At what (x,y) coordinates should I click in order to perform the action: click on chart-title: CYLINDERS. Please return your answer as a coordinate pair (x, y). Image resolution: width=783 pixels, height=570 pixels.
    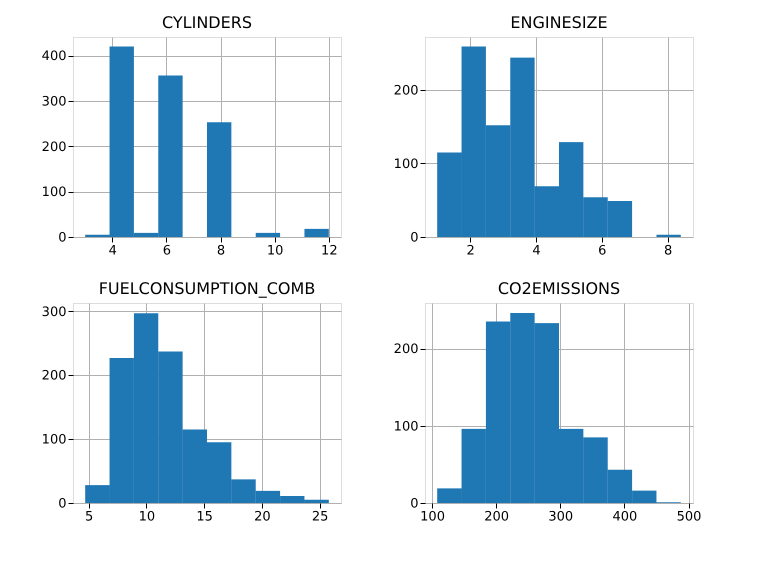
    Looking at the image, I should click on (207, 22).